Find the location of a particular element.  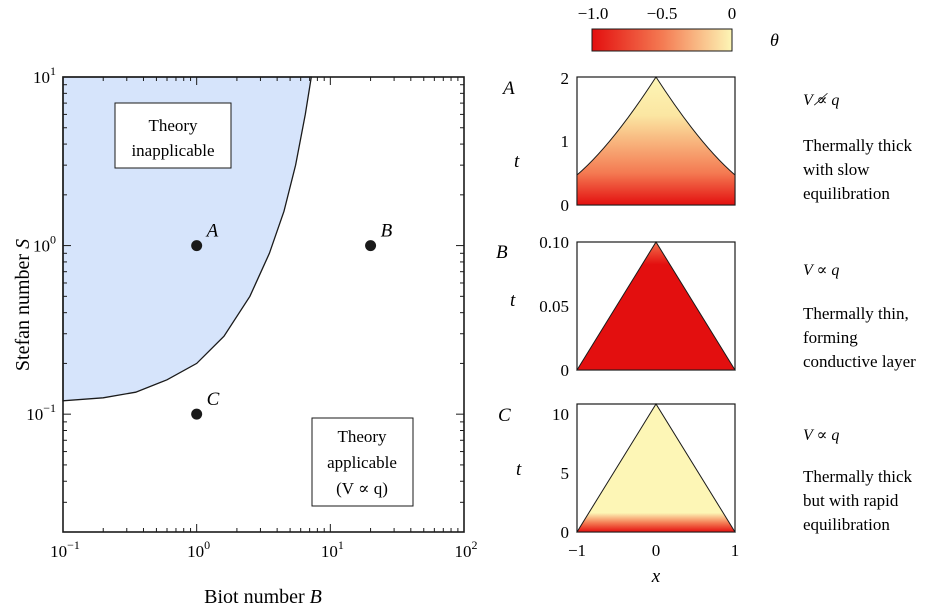

colorbar: −1.0 −0.5 0 θ is located at coordinates (678, 28).